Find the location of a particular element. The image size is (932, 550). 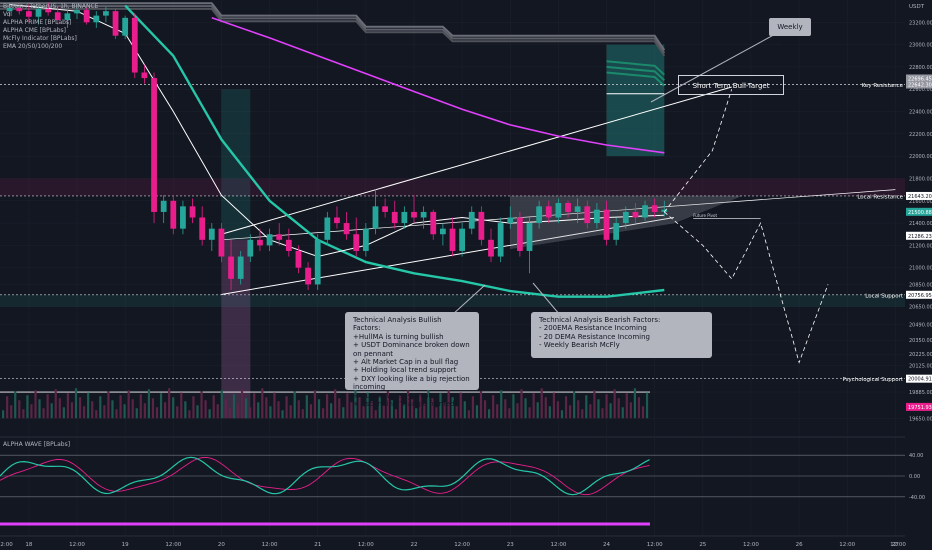

weekly-pivot-pointer is located at coordinates (720, 64).